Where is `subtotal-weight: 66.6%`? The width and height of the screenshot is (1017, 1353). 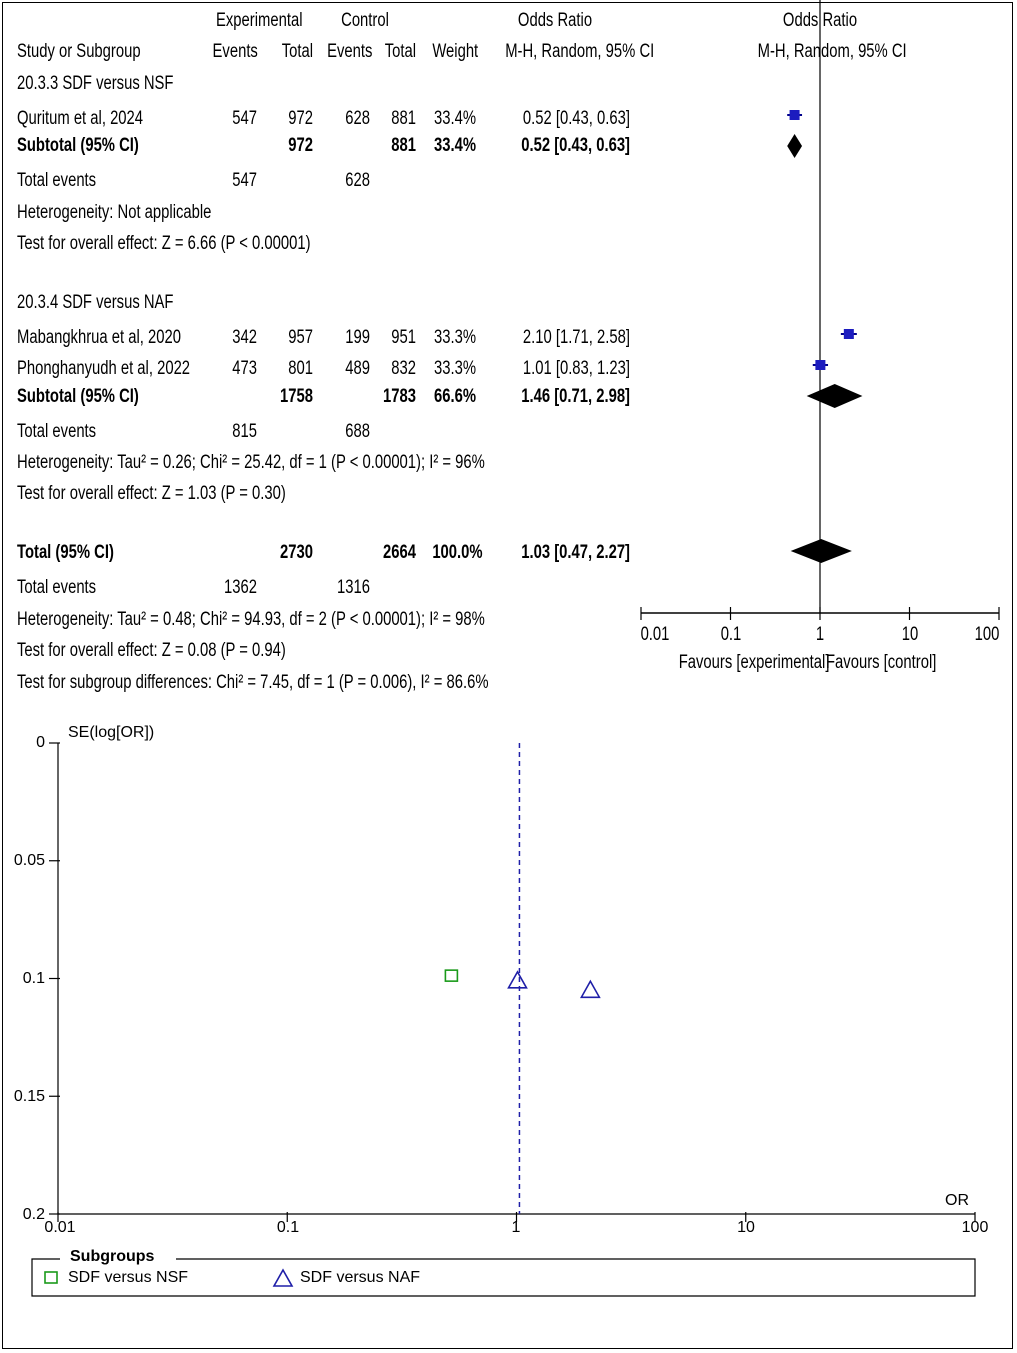 subtotal-weight: 66.6% is located at coordinates (454, 396).